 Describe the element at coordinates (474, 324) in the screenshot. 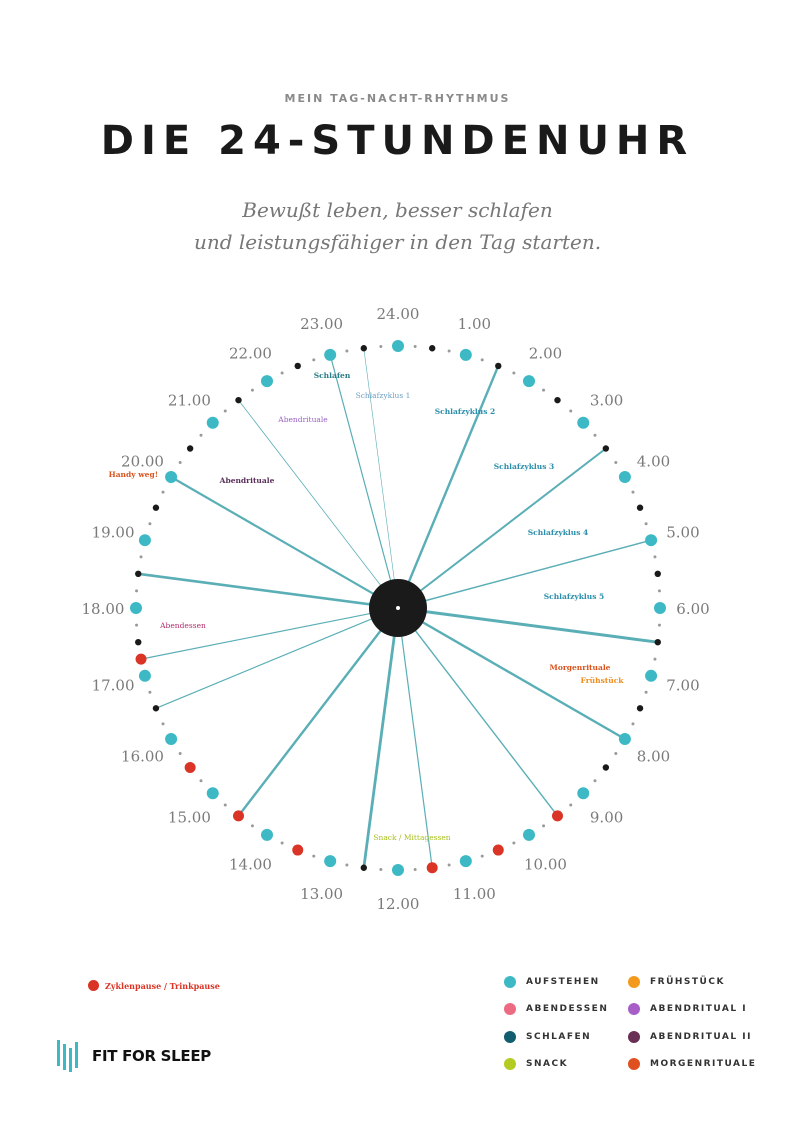

I see `hour-label: 1.00` at that location.